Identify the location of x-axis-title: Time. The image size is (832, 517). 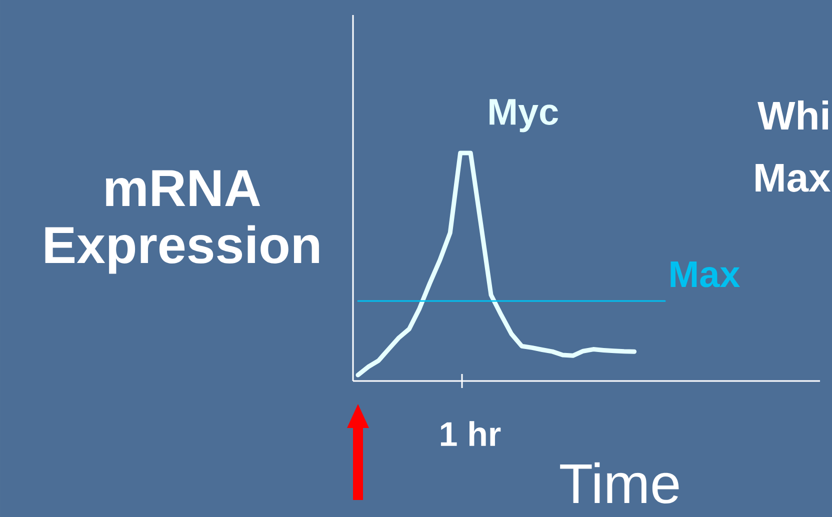
(619, 483).